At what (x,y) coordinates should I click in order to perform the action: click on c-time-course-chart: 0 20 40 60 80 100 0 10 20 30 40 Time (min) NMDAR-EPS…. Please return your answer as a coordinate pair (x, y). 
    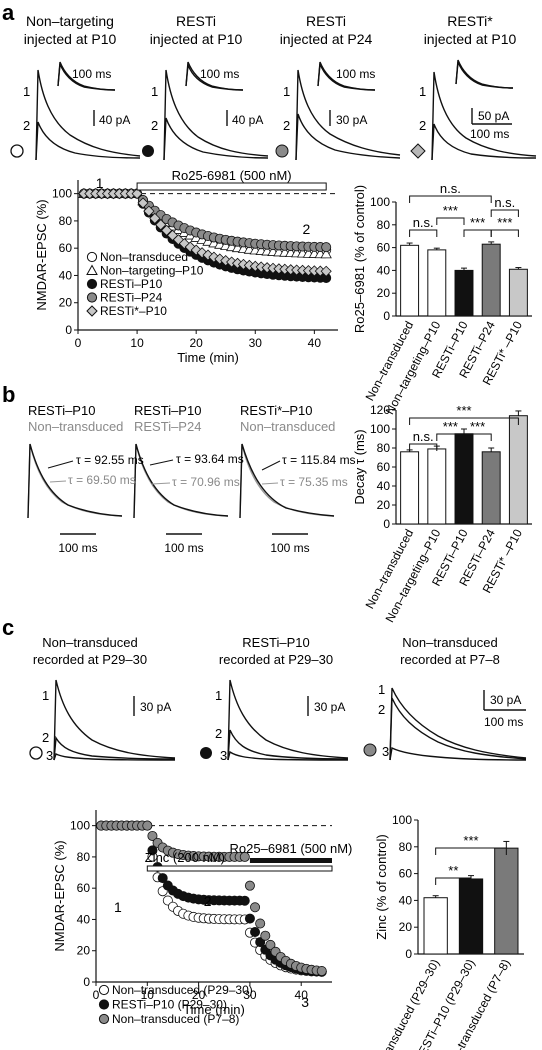
    Looking at the image, I should click on (202, 918).